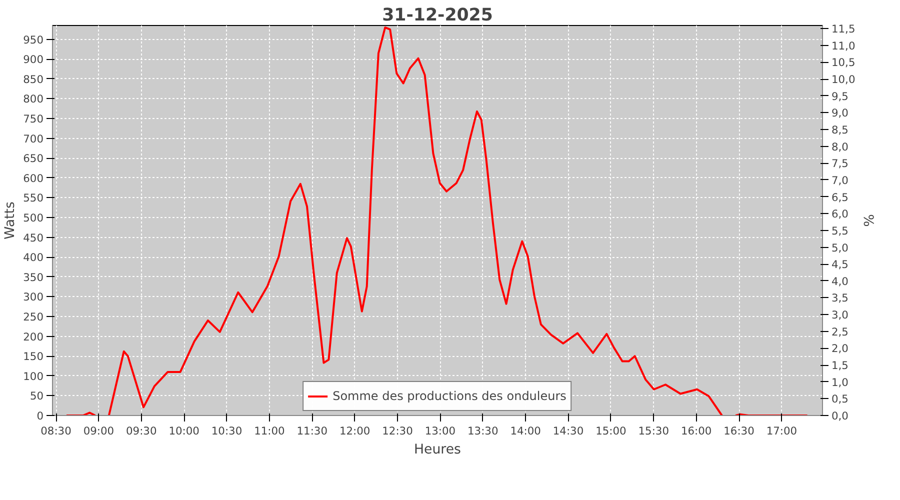 The height and width of the screenshot is (500, 900). What do you see at coordinates (844, 45) in the screenshot?
I see `y2-tick-label: 11,0` at bounding box center [844, 45].